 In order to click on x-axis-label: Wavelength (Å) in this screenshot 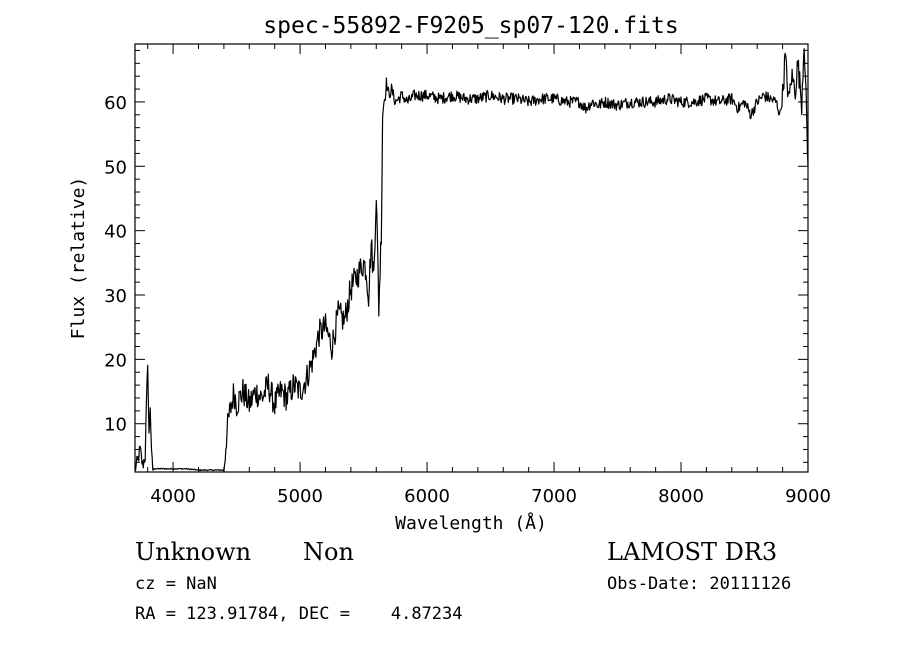, I will do `click(471, 523)`.